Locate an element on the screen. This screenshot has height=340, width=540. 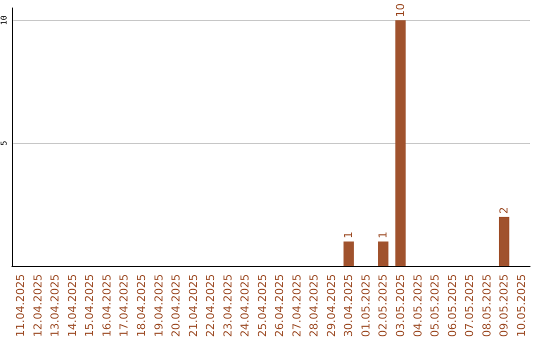
x-tick-label: 27.04.2025 is located at coordinates (297, 306).